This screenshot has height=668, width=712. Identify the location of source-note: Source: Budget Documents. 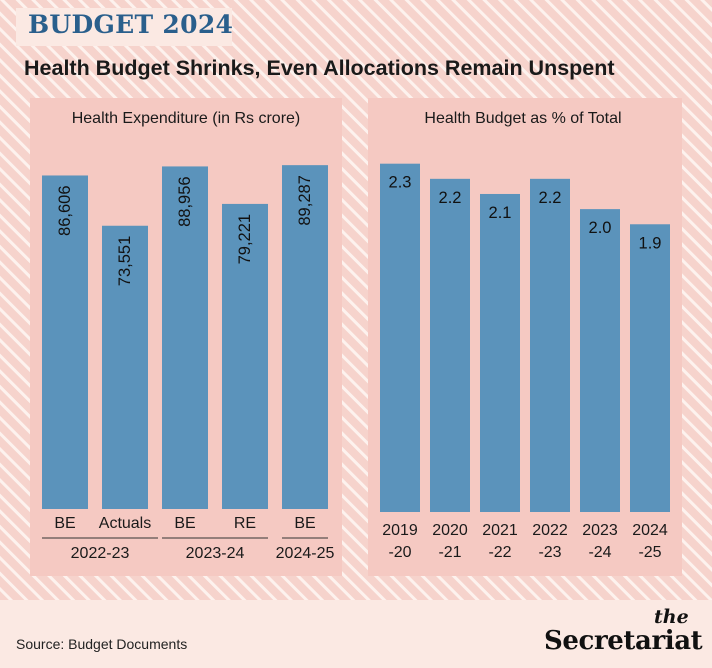
(102, 644).